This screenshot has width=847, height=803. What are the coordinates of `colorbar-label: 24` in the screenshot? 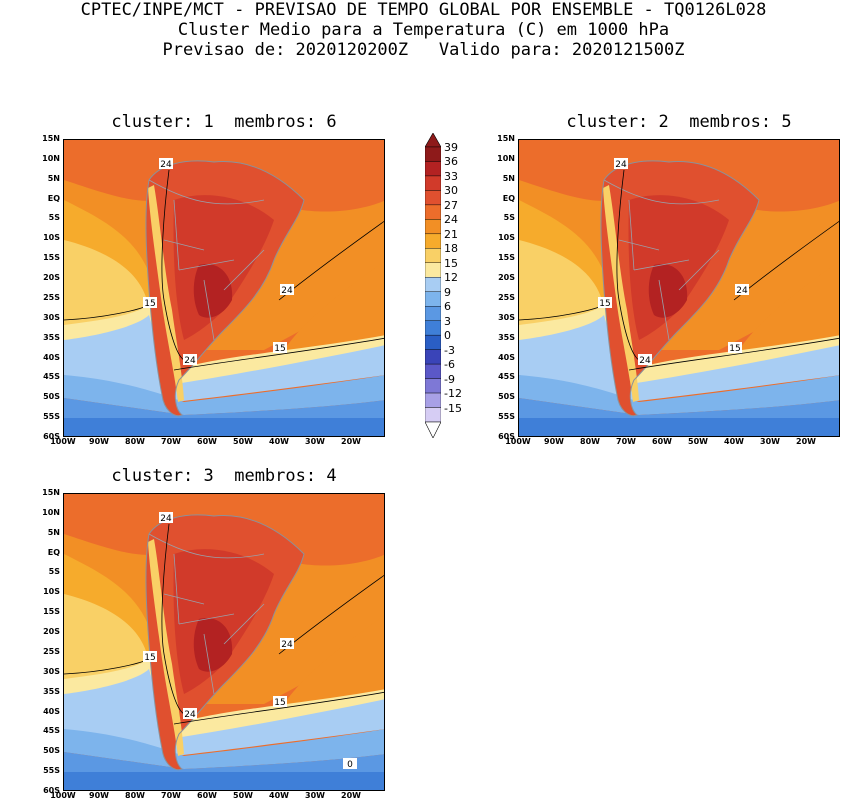 It's located at (451, 220).